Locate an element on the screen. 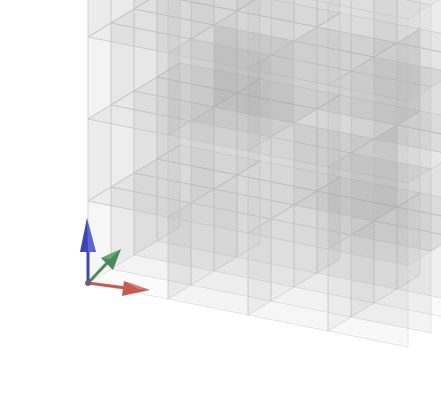 The image size is (441, 394). axes-gizmo is located at coordinates (115, 257).